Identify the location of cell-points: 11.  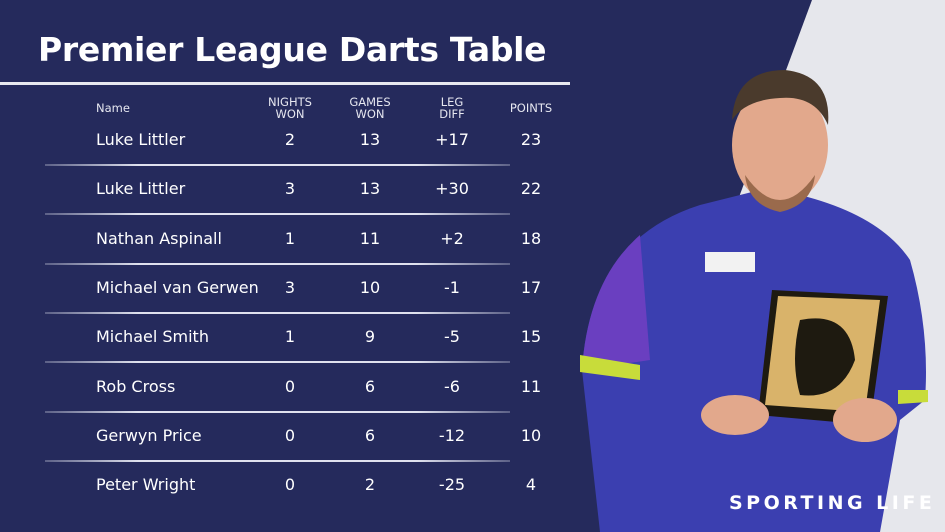
(531, 386).